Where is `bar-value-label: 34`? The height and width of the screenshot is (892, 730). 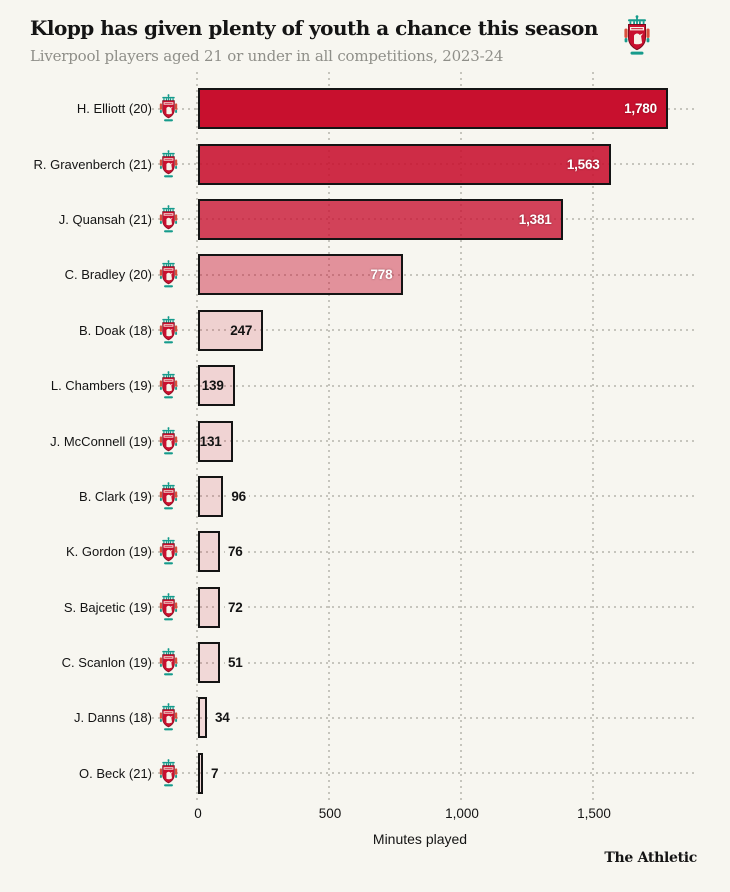 bar-value-label: 34 is located at coordinates (222, 718).